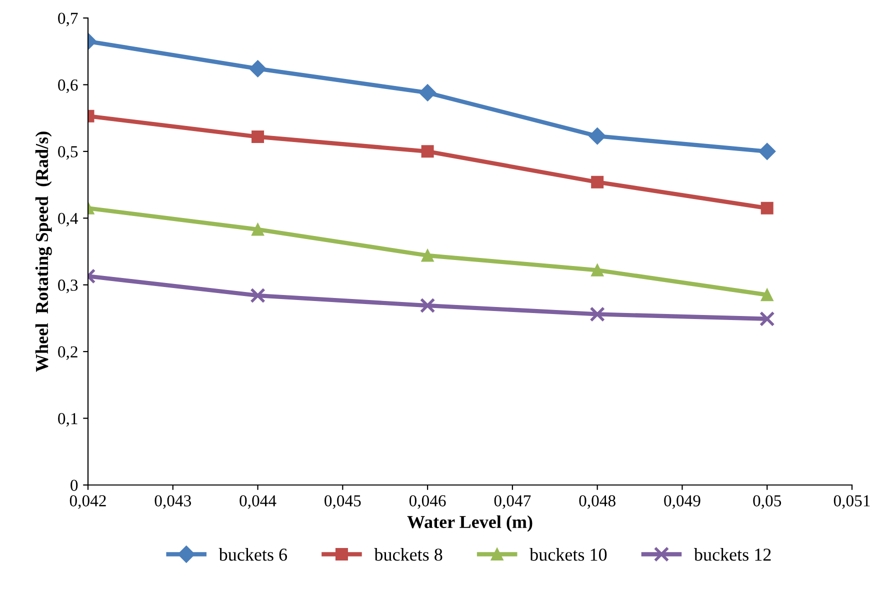  I want to click on x-tick-label: 0,044, so click(258, 502).